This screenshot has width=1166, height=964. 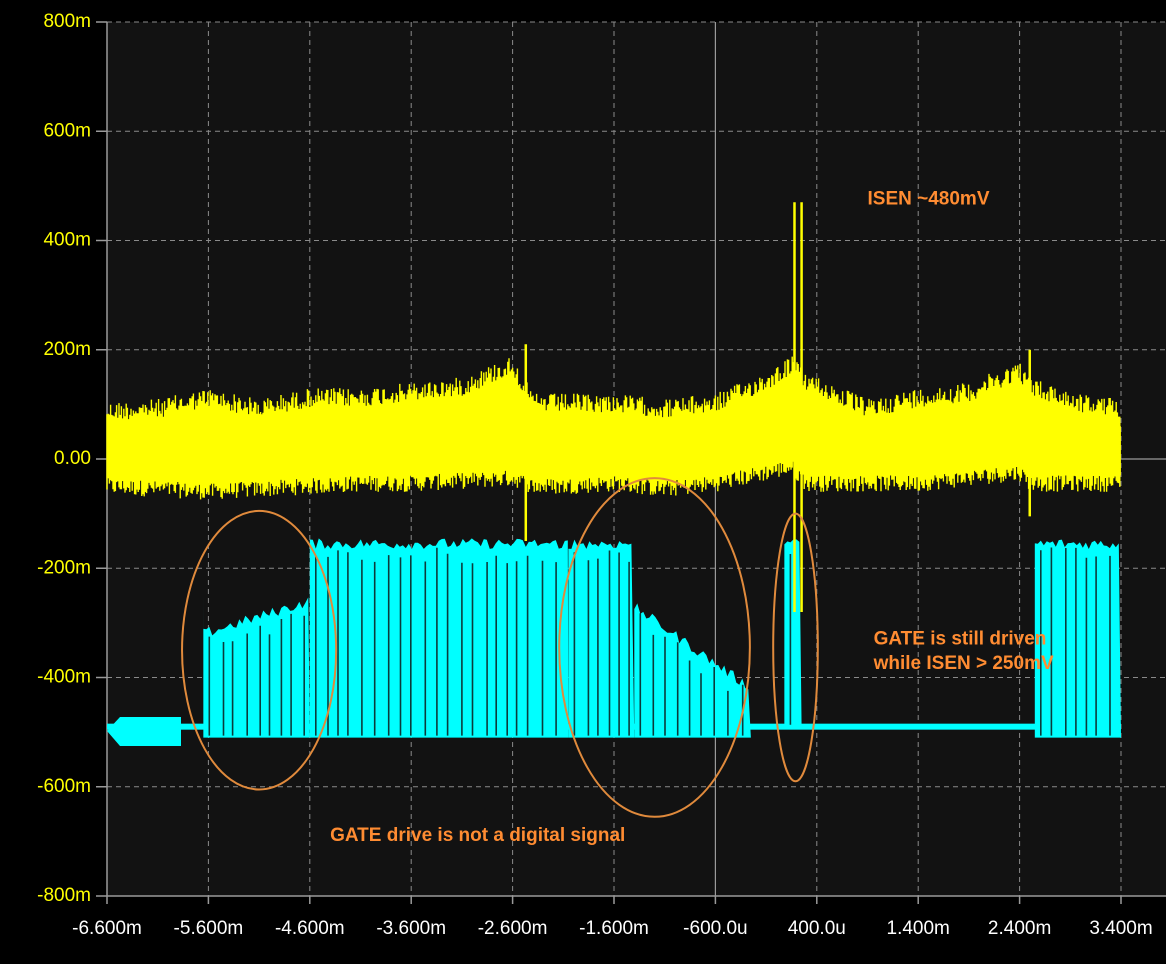 I want to click on y-axis-ticks: 800m 600m 400m 200m 0.00 -200m -400m -600m -800m, so click(x=64, y=458).